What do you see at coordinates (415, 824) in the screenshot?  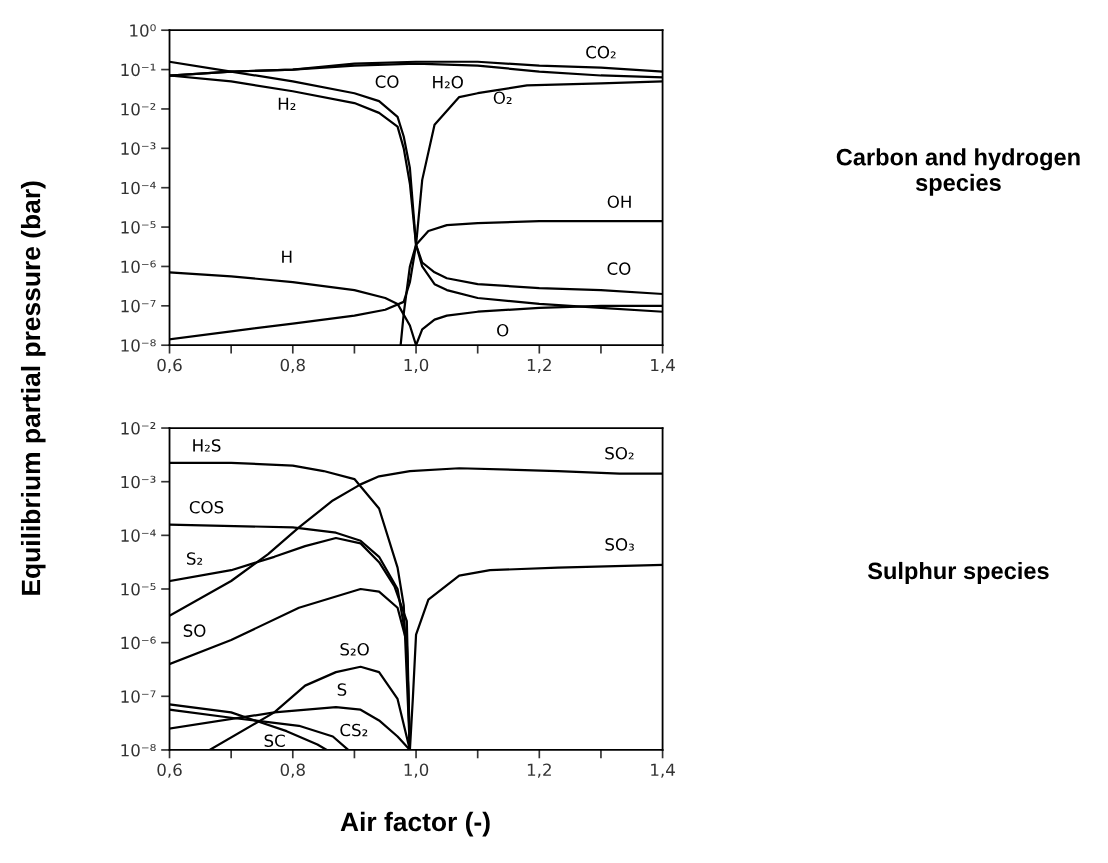 I see `x-axis-title: Air factor (-)` at bounding box center [415, 824].